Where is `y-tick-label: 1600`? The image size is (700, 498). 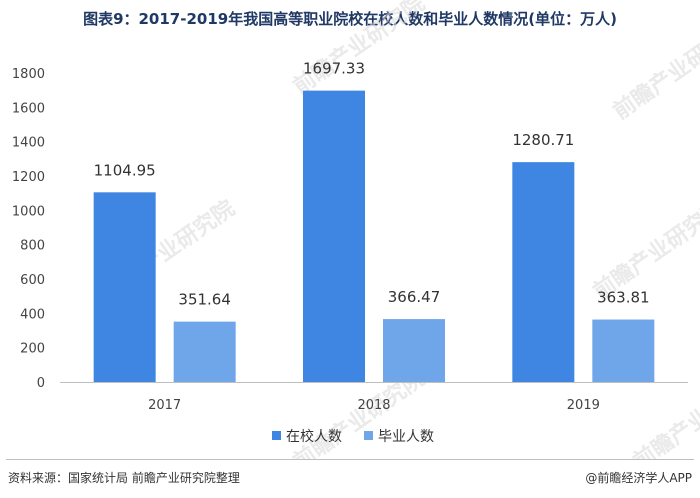
y-tick-label: 1600 is located at coordinates (28, 108).